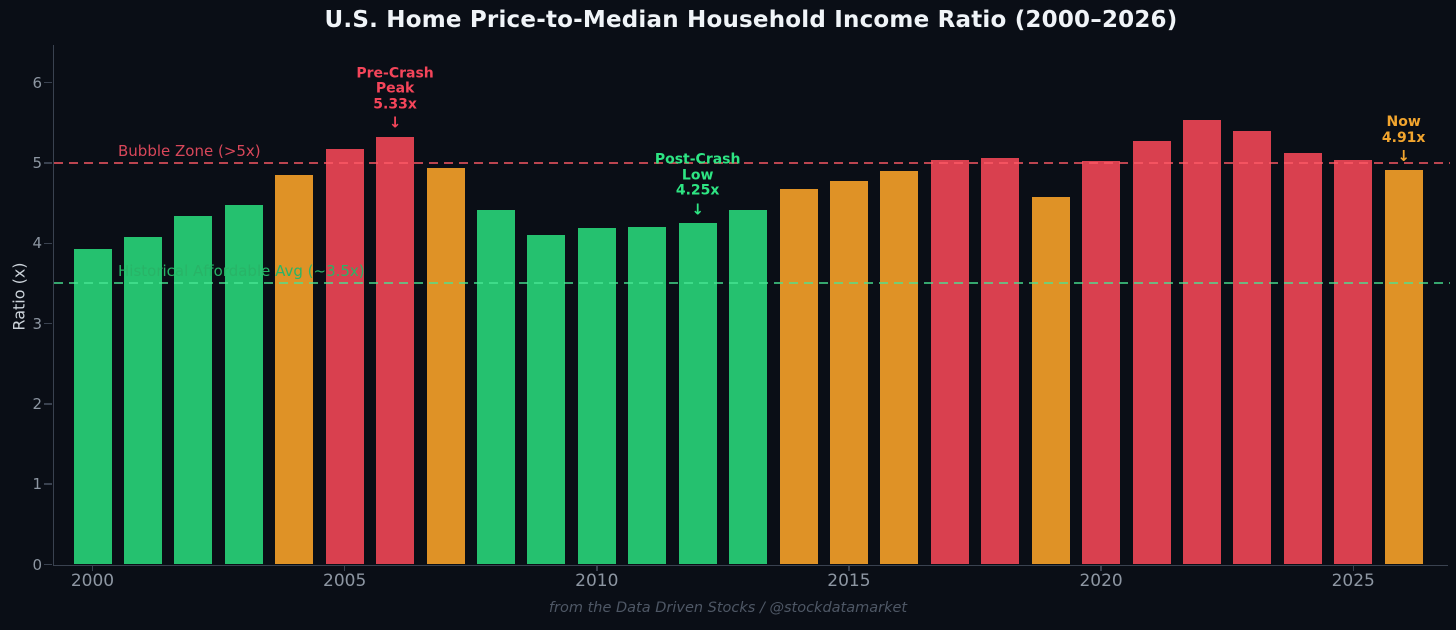 Image resolution: width=1456 pixels, height=630 pixels. What do you see at coordinates (344, 568) in the screenshot?
I see `x-tick-2005` at bounding box center [344, 568].